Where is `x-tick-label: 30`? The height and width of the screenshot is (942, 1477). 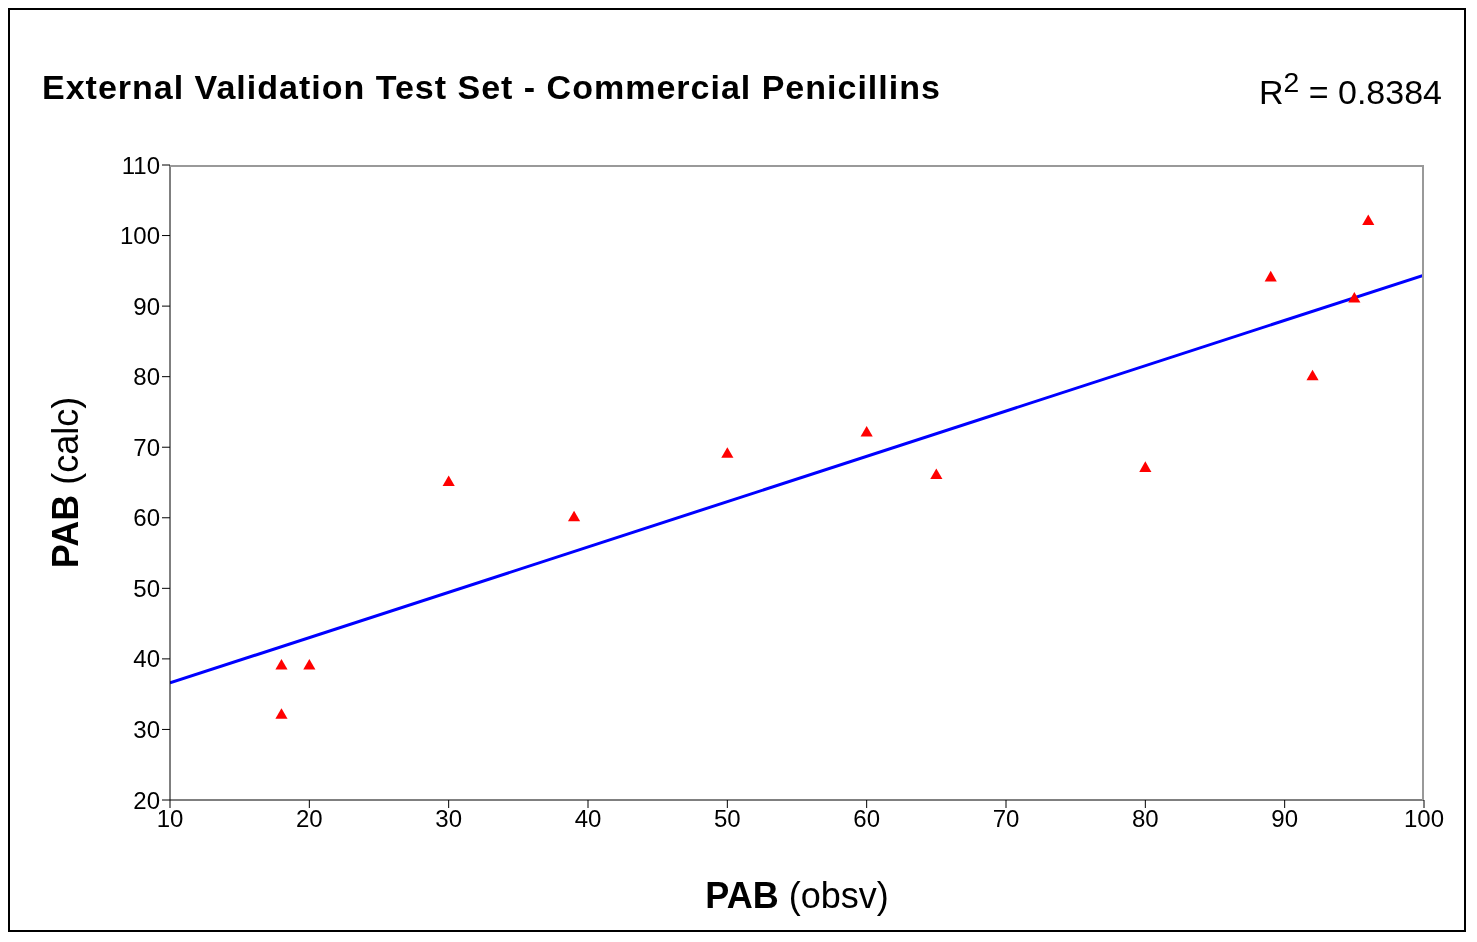 x-tick-label: 30 is located at coordinates (449, 819).